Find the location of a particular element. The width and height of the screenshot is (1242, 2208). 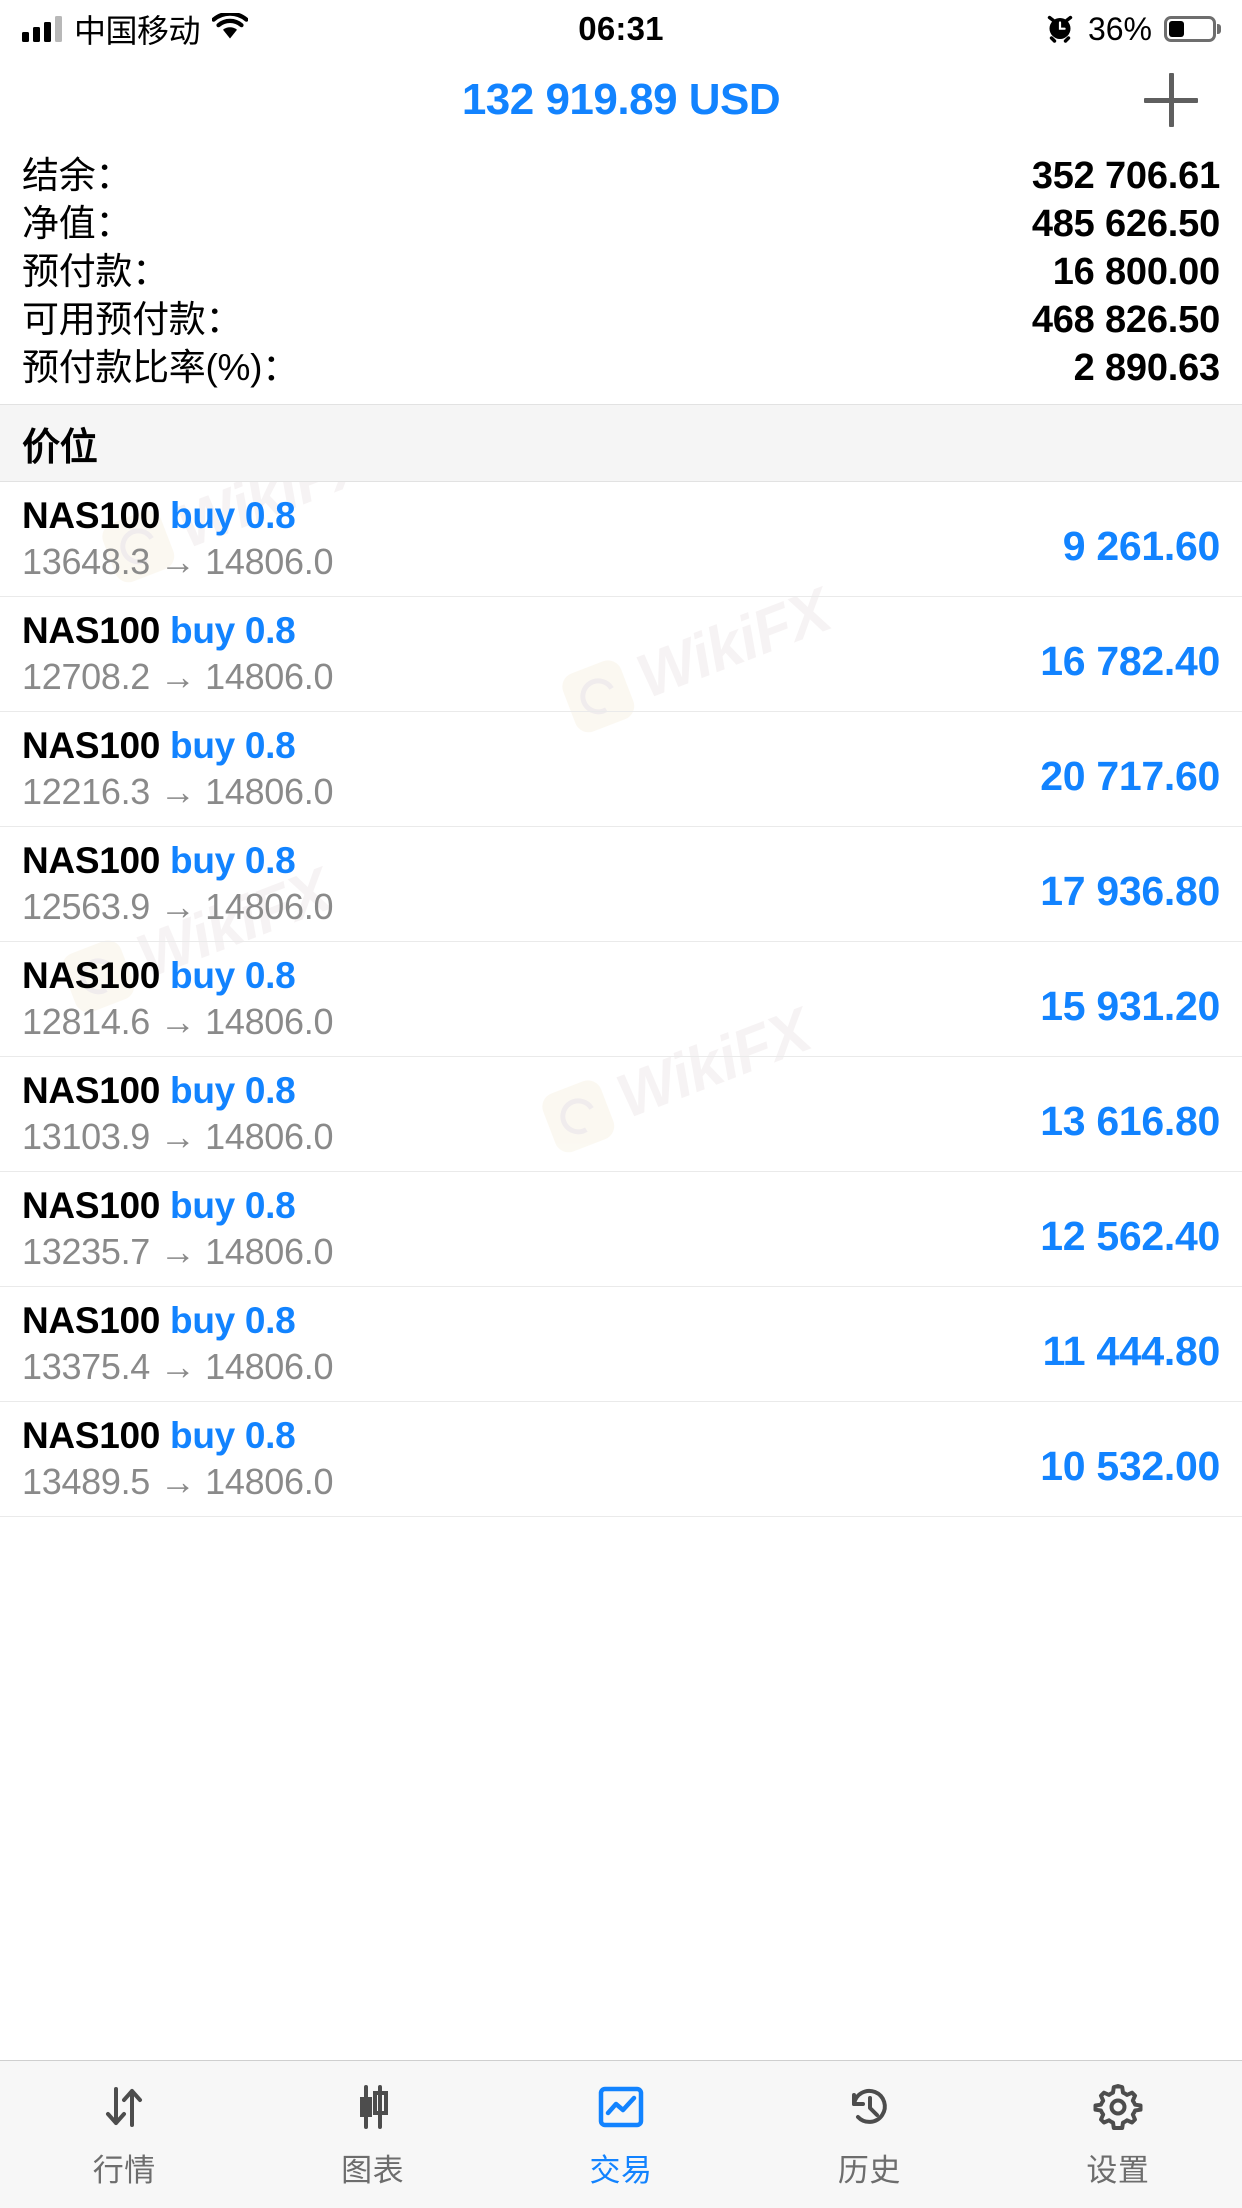

position-profit: 17 936.80 is located at coordinates (1130, 891).